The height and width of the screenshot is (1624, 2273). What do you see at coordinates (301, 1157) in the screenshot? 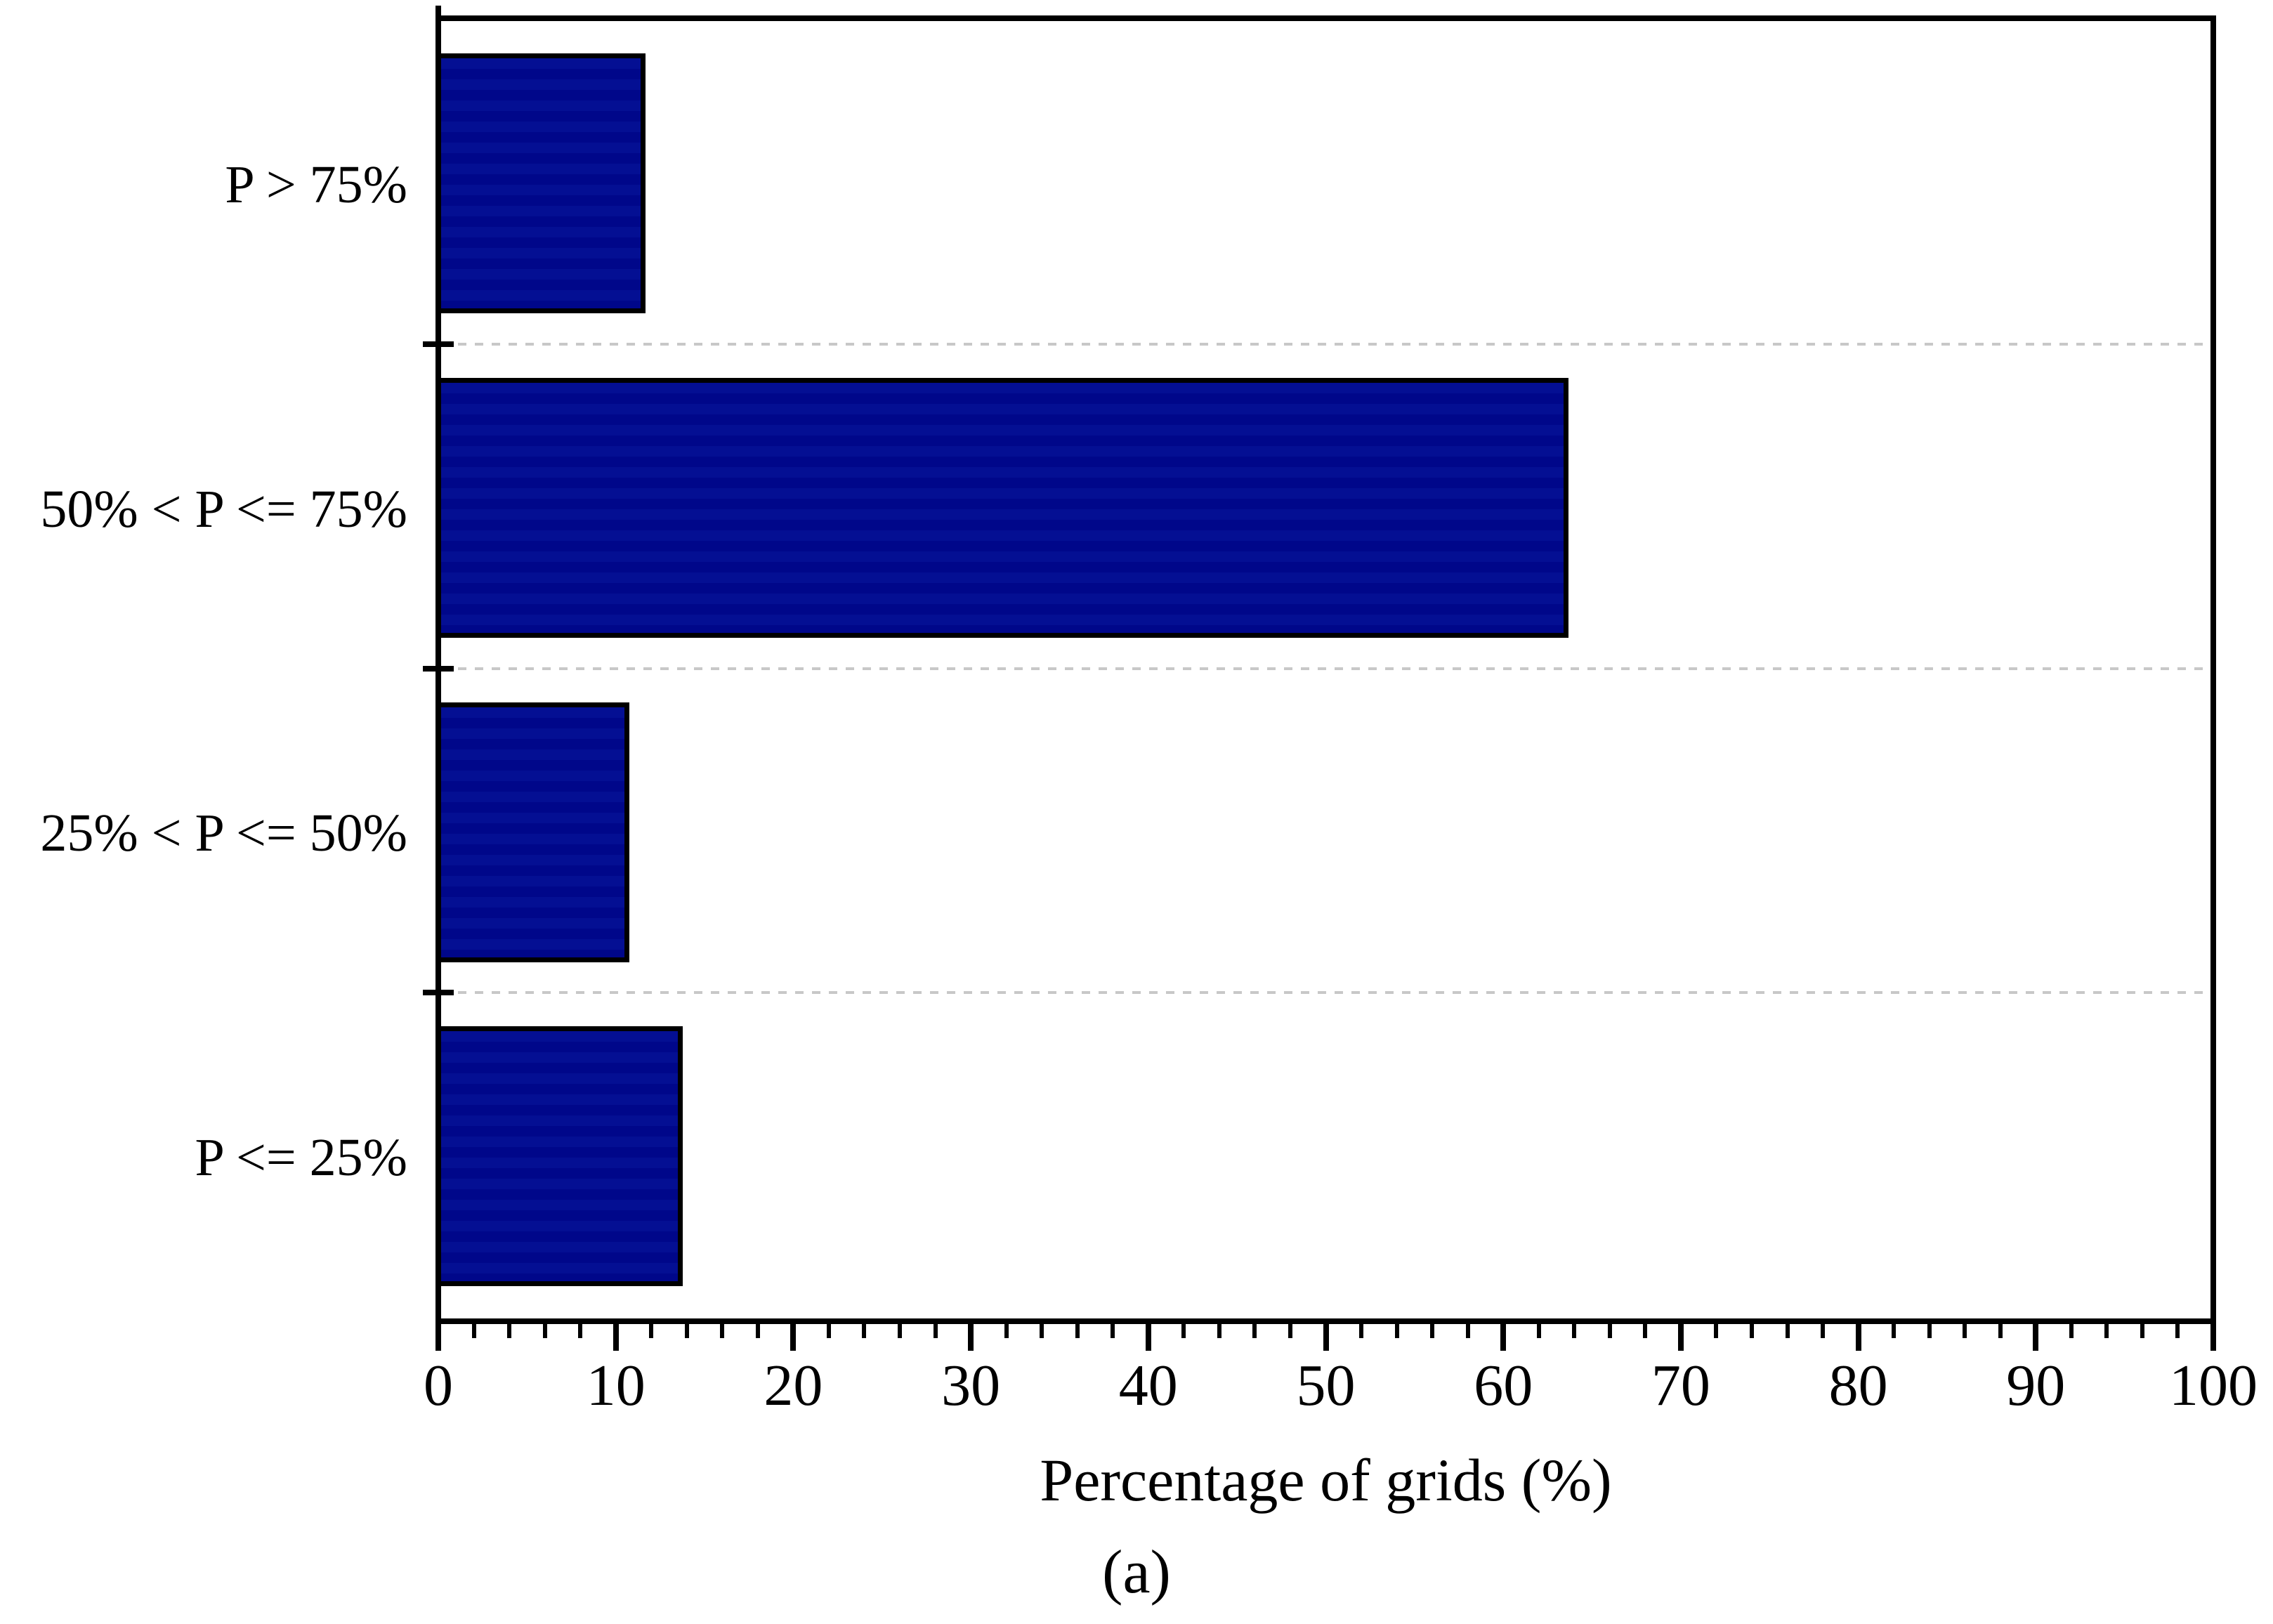
I see `category-label: P <= 25%` at bounding box center [301, 1157].